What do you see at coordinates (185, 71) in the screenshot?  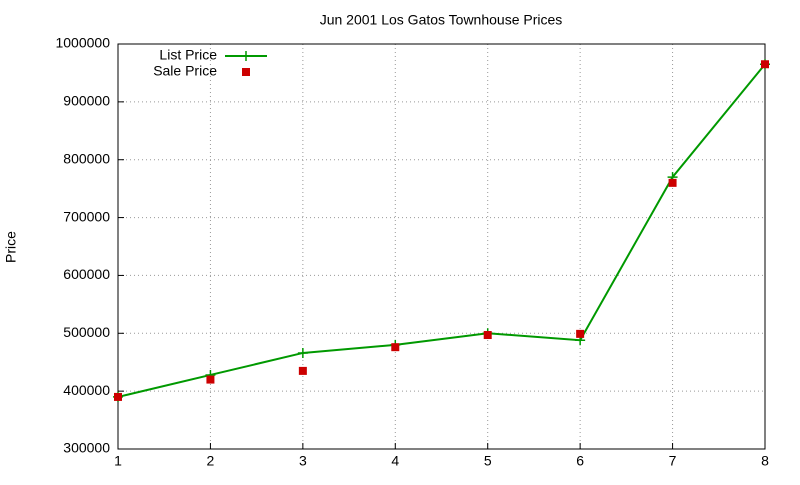 I see `legend-label: Sale Price` at bounding box center [185, 71].